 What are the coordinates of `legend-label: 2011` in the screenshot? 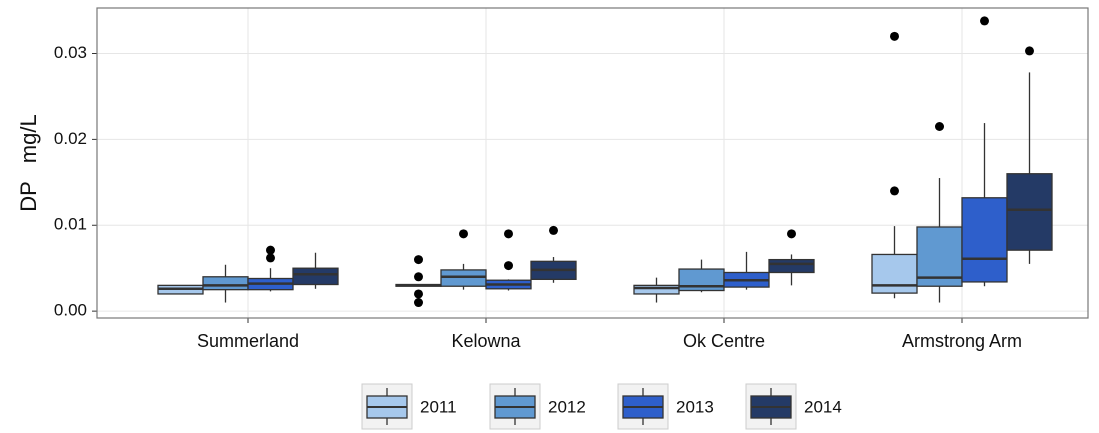 It's located at (438, 406).